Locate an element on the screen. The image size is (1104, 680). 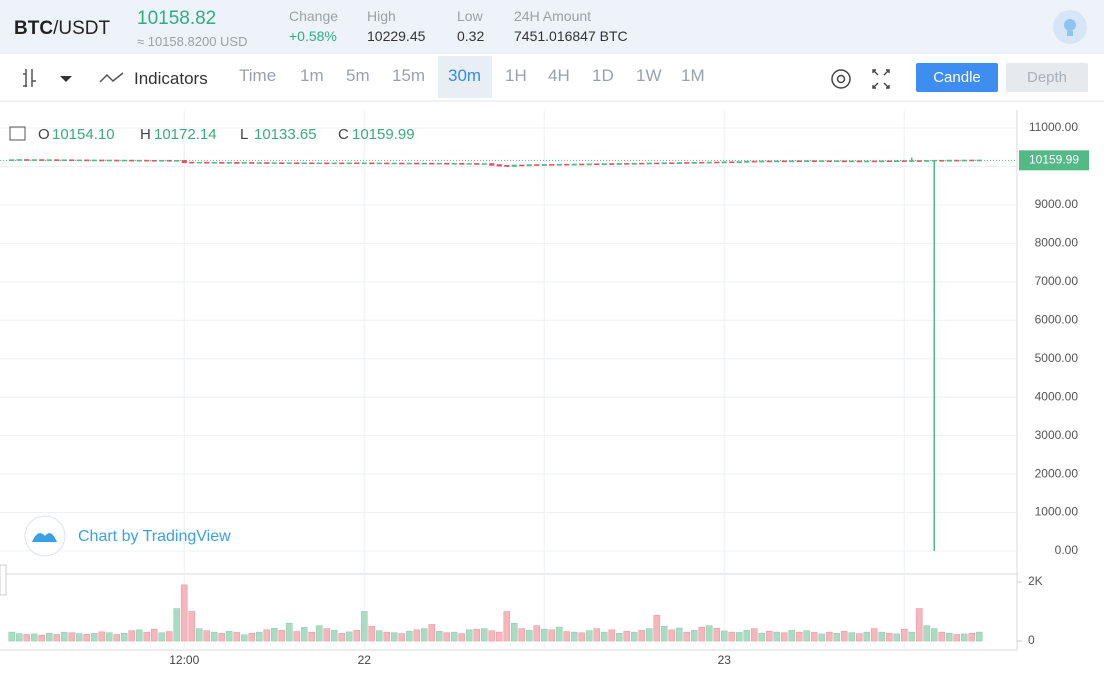
watermark-text: Chart by TradingView is located at coordinates (154, 536).